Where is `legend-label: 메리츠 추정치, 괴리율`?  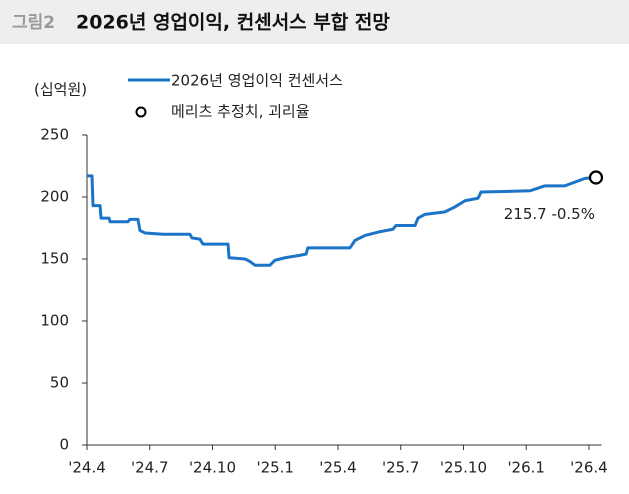 legend-label: 메리츠 추정치, 괴리율 is located at coordinates (240, 112).